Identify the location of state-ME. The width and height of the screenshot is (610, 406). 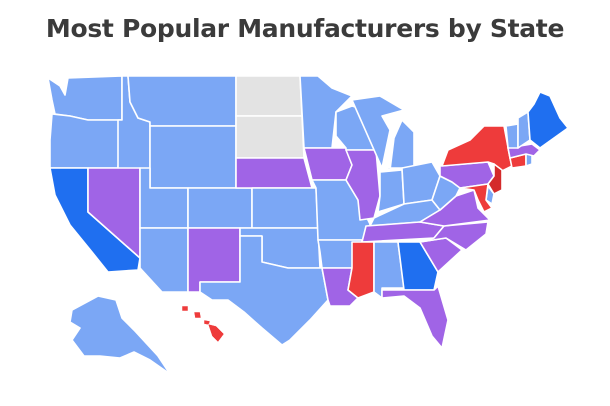
(548, 120).